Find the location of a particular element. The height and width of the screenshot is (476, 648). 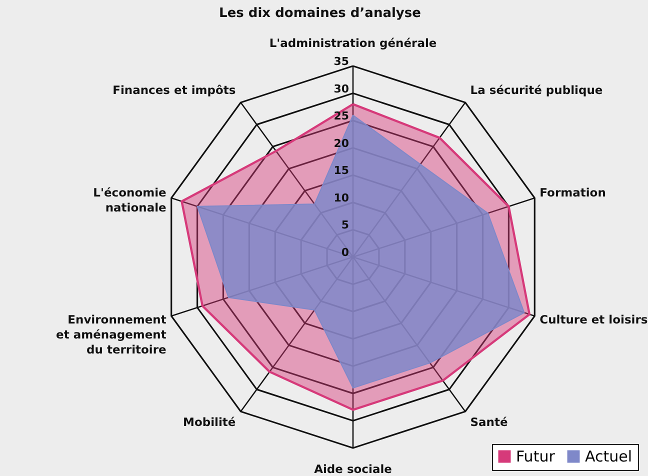

spoke-label: Finances et impôts is located at coordinates (174, 90).